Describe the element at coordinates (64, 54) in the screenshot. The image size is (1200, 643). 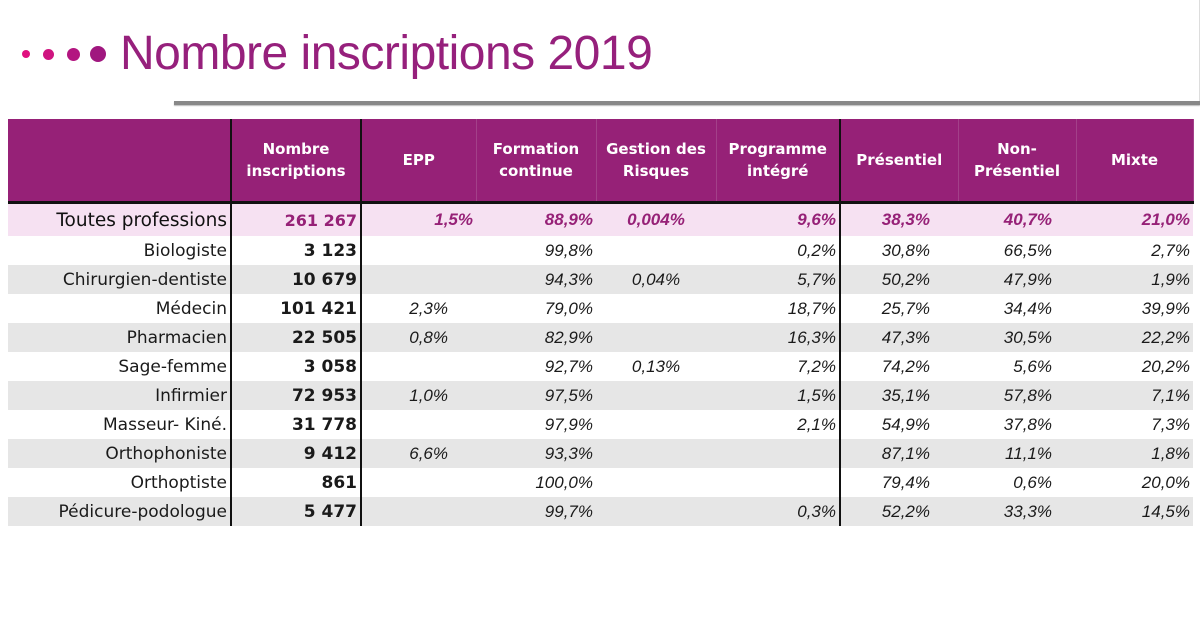
I see `bullet-dots-icon` at that location.